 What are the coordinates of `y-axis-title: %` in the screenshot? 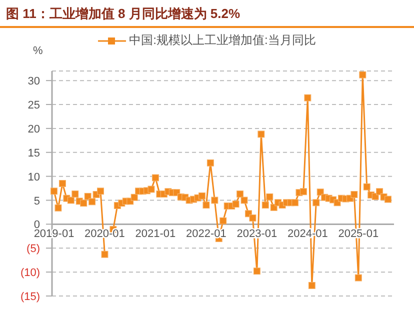 It's located at (38, 51).